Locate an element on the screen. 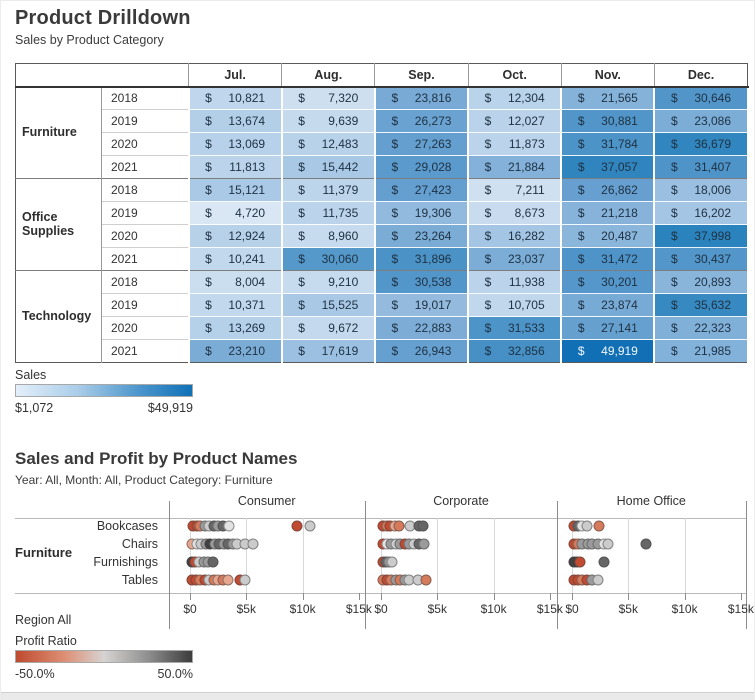 The width and height of the screenshot is (755, 700). sales-cell: $8,960 is located at coordinates (328, 236).